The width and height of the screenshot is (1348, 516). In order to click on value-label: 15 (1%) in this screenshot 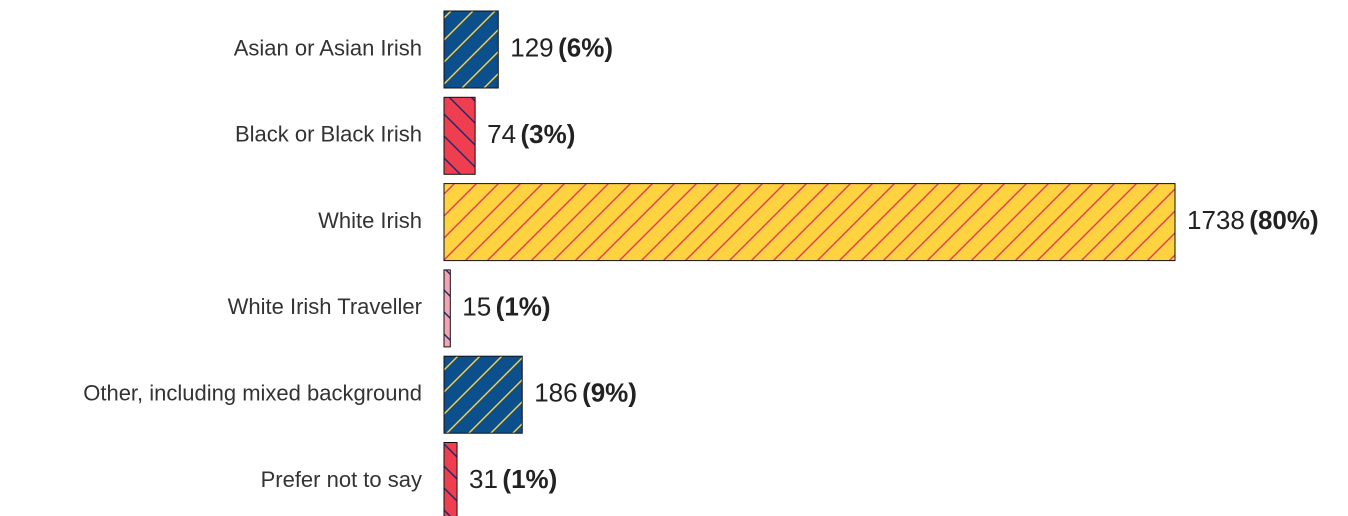, I will do `click(506, 306)`.